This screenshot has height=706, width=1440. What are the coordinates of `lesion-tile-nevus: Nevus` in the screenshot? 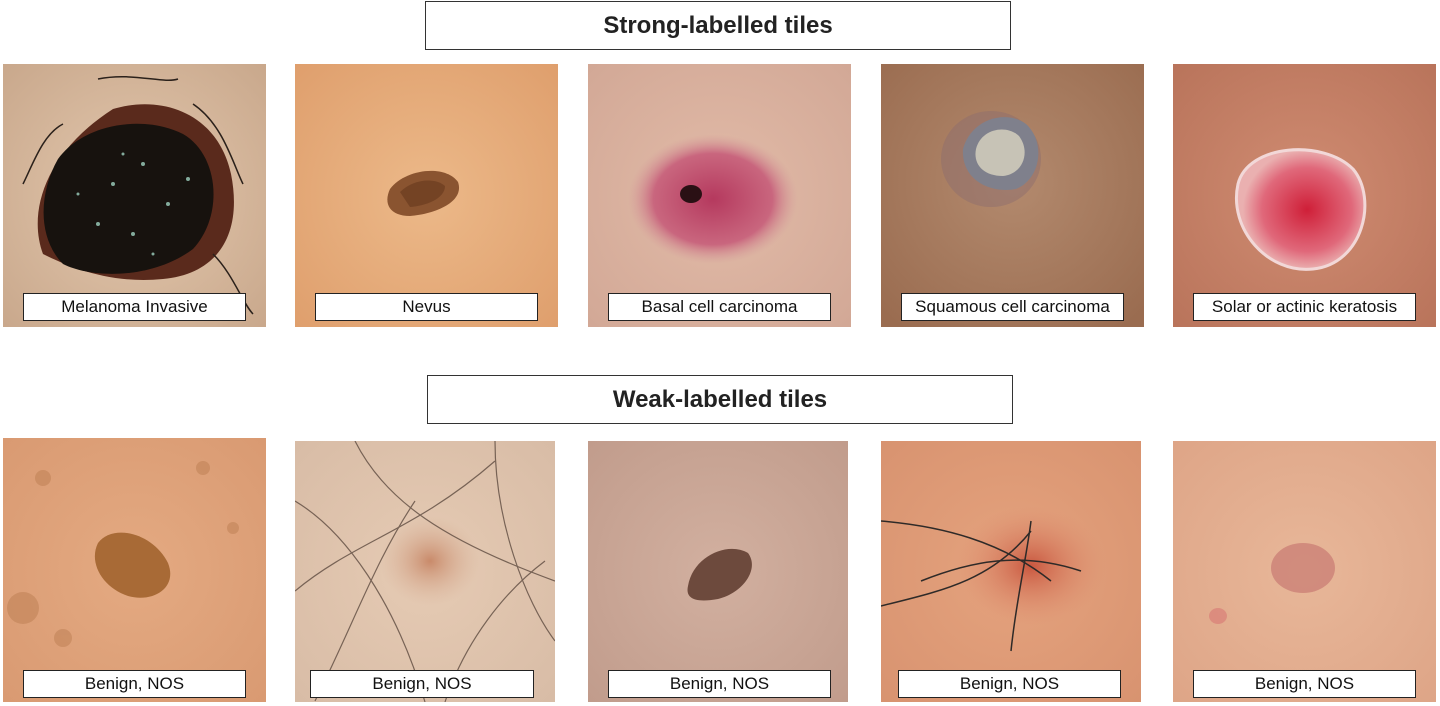 It's located at (426, 195).